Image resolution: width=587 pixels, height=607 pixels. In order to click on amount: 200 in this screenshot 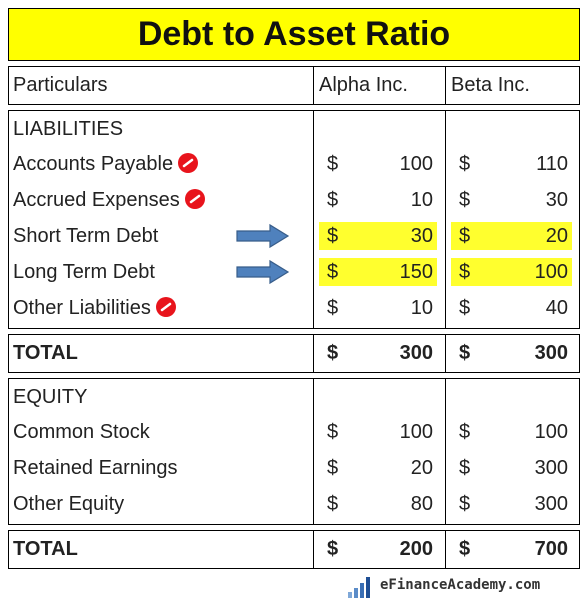, I will do `click(416, 549)`.